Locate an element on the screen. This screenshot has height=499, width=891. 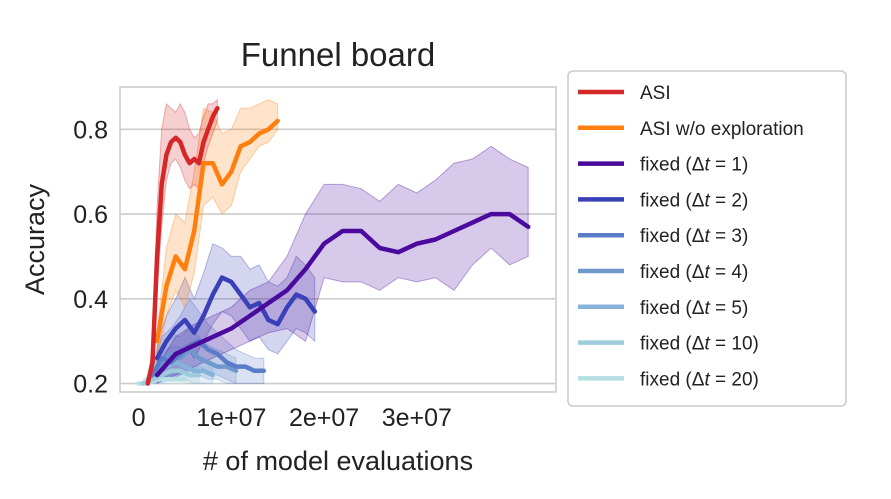
chart-title: Funnel board is located at coordinates (338, 54).